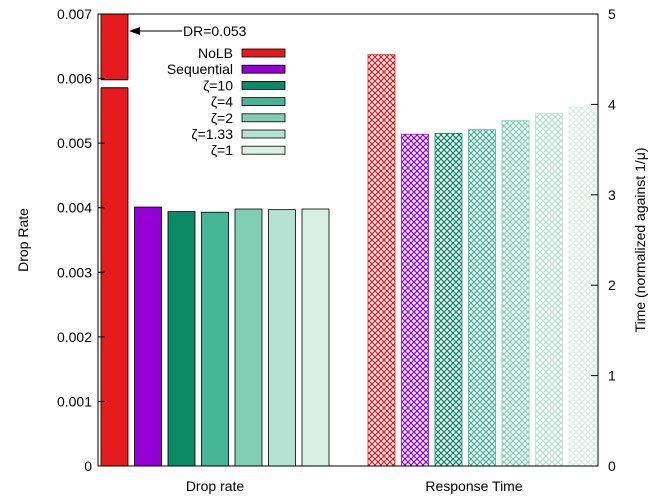 This screenshot has width=649, height=501. What do you see at coordinates (612, 195) in the screenshot?
I see `y2-tick-label: 3` at bounding box center [612, 195].